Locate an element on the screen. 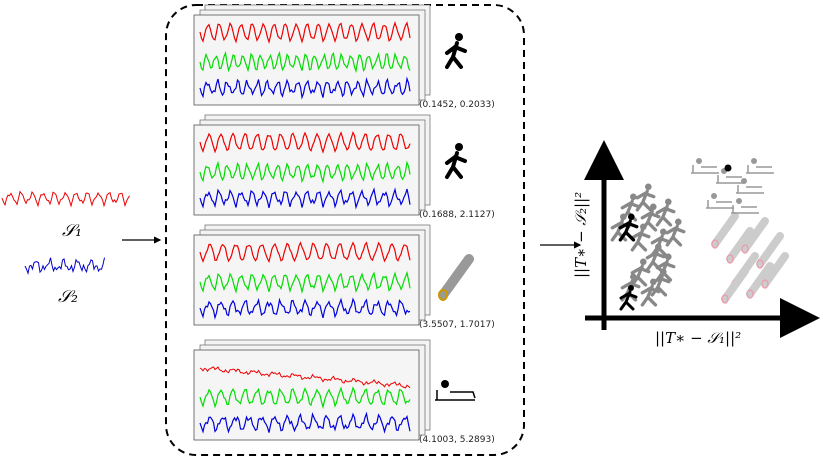 The height and width of the screenshot is (460, 831). y-axis-label: ||T∗ − 𝒮₂||² is located at coordinates (581, 235).